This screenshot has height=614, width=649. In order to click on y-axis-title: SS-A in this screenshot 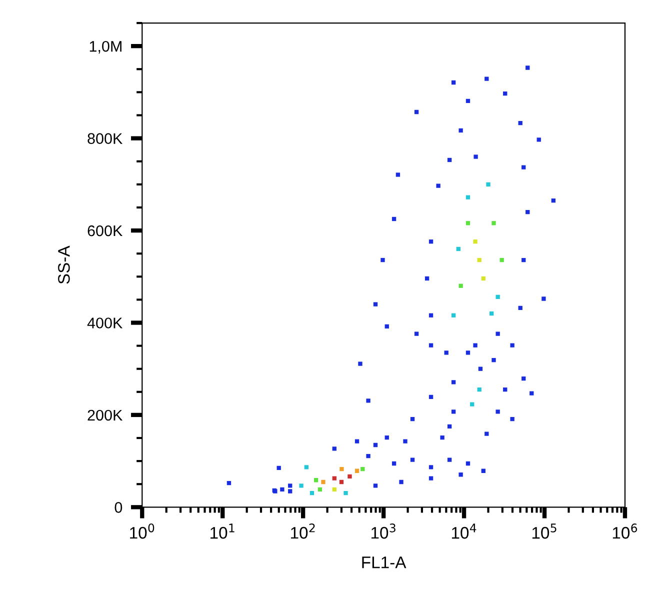, I will do `click(64, 265)`.